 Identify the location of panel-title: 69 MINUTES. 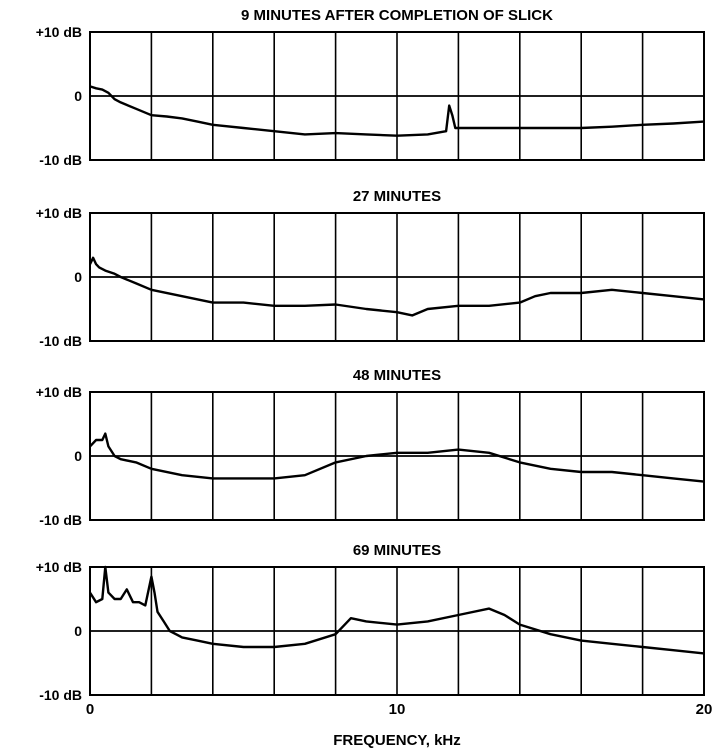
(397, 550).